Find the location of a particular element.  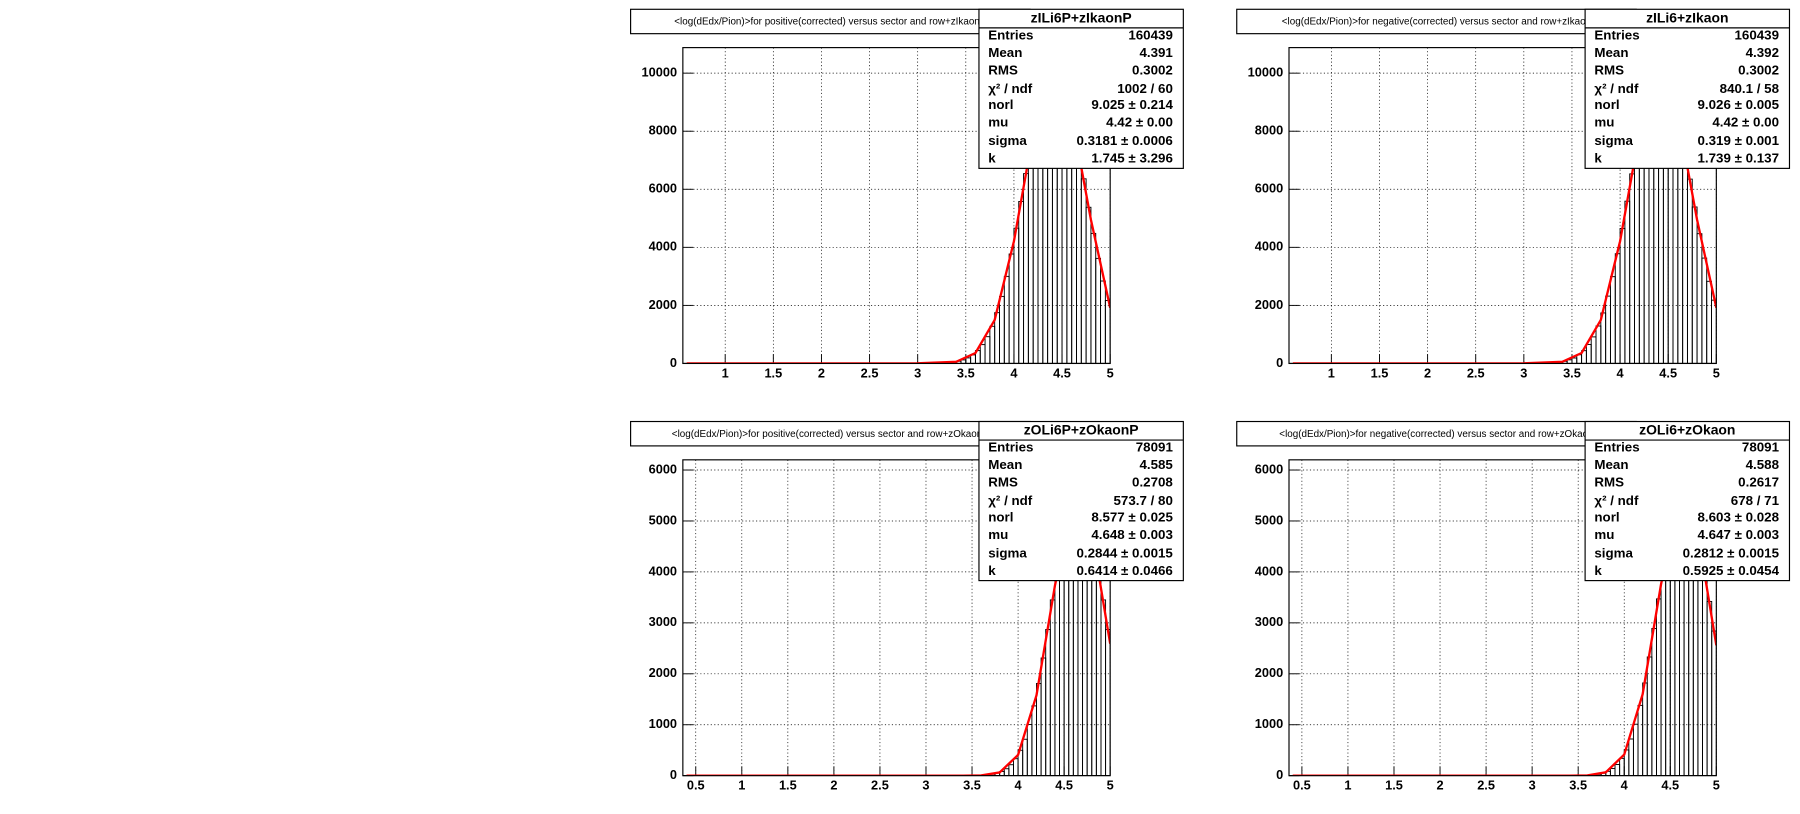

stats-value: 4.588 is located at coordinates (1763, 464).